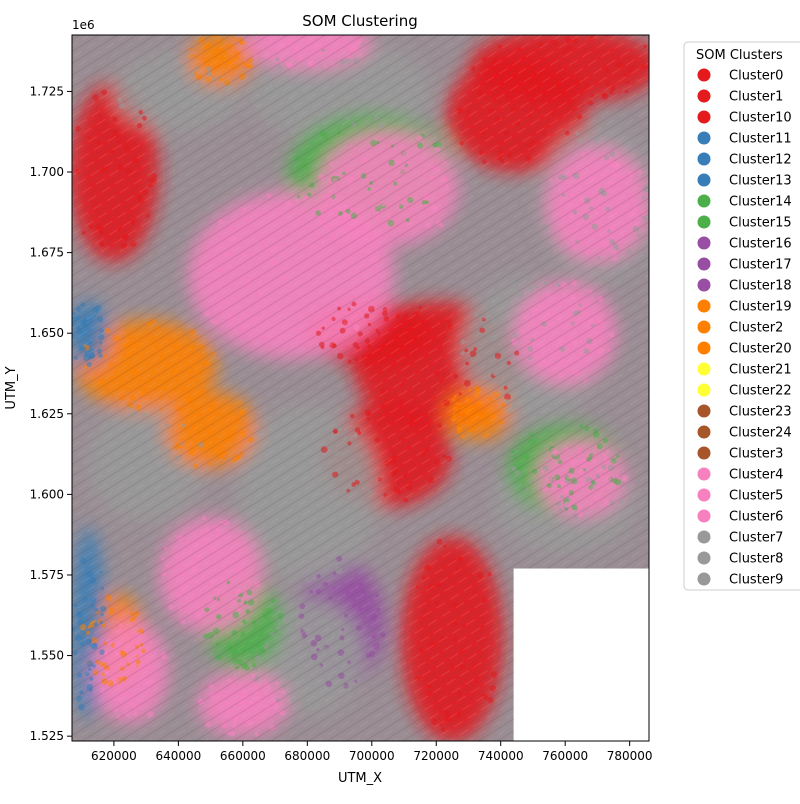 Image resolution: width=800 pixels, height=804 pixels. I want to click on x-tick-label: 620000, so click(114, 756).